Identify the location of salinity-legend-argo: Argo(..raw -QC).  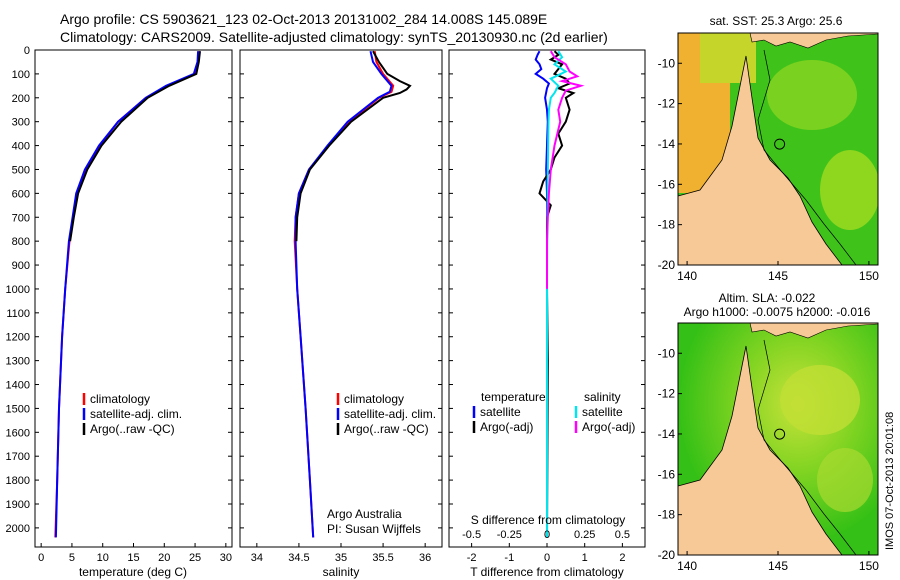
(386, 429).